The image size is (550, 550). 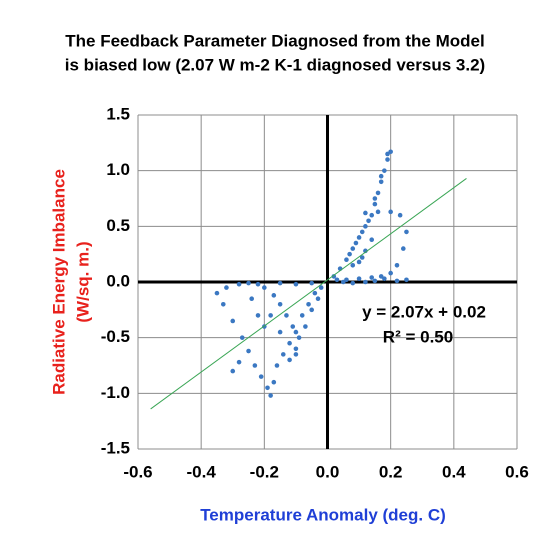 What do you see at coordinates (118, 113) in the screenshot?
I see `y-tick-label: 1.5` at bounding box center [118, 113].